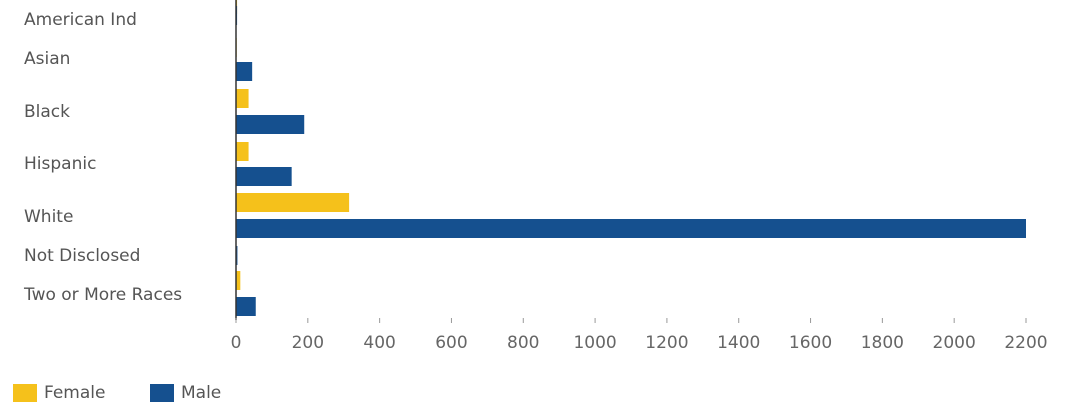  What do you see at coordinates (594, 343) in the screenshot?
I see `x-tick-label-5: 1000` at bounding box center [594, 343].